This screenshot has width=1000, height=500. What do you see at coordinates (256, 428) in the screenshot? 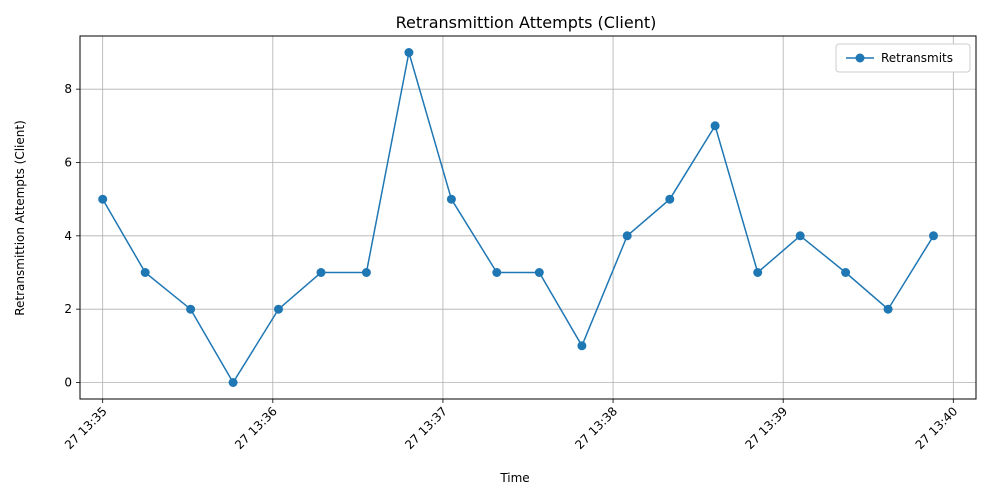
I see `x-tick-label: 27 13:36` at bounding box center [256, 428].